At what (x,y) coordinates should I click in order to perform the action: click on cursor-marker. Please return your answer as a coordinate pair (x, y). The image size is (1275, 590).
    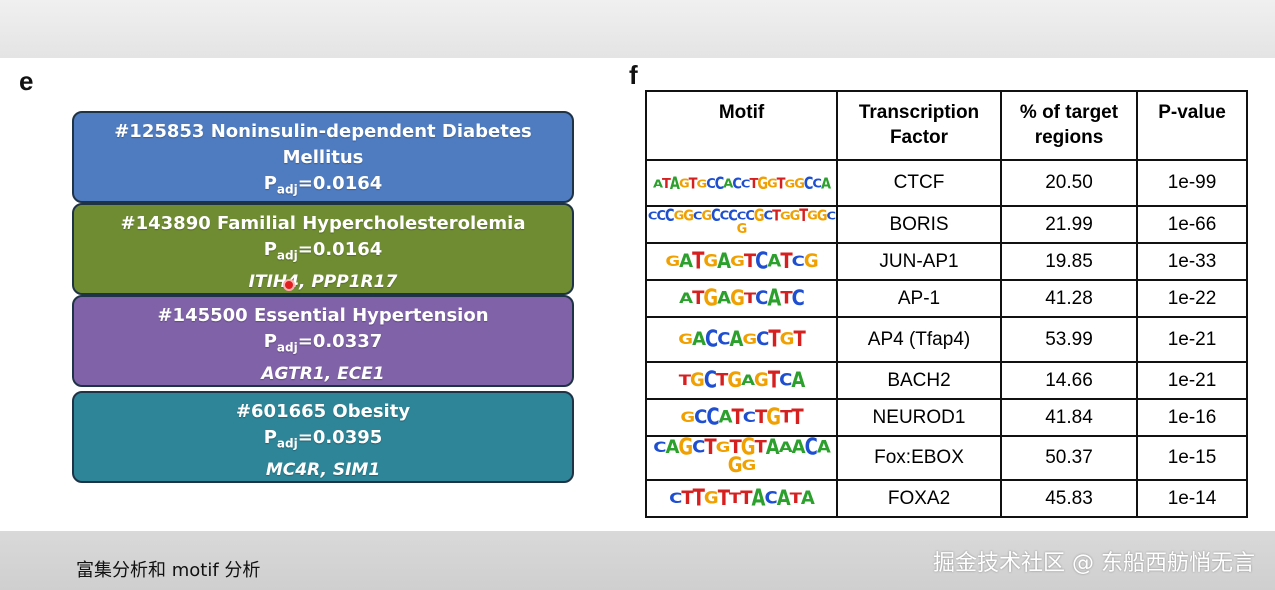
    Looking at the image, I should click on (289, 285).